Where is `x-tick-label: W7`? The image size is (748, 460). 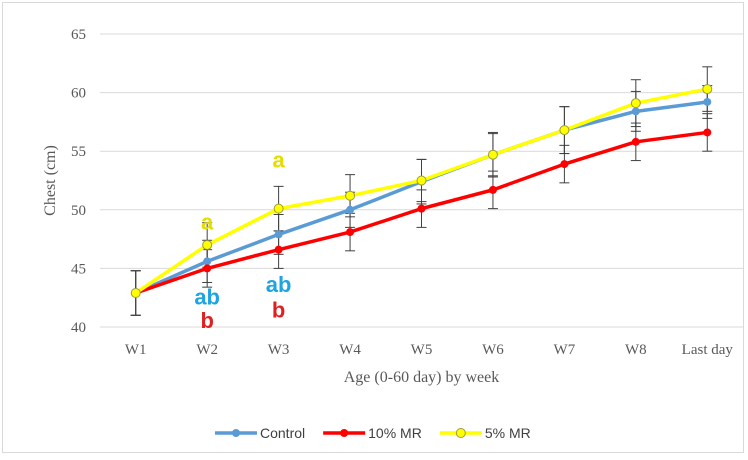
x-tick-label: W7 is located at coordinates (565, 350).